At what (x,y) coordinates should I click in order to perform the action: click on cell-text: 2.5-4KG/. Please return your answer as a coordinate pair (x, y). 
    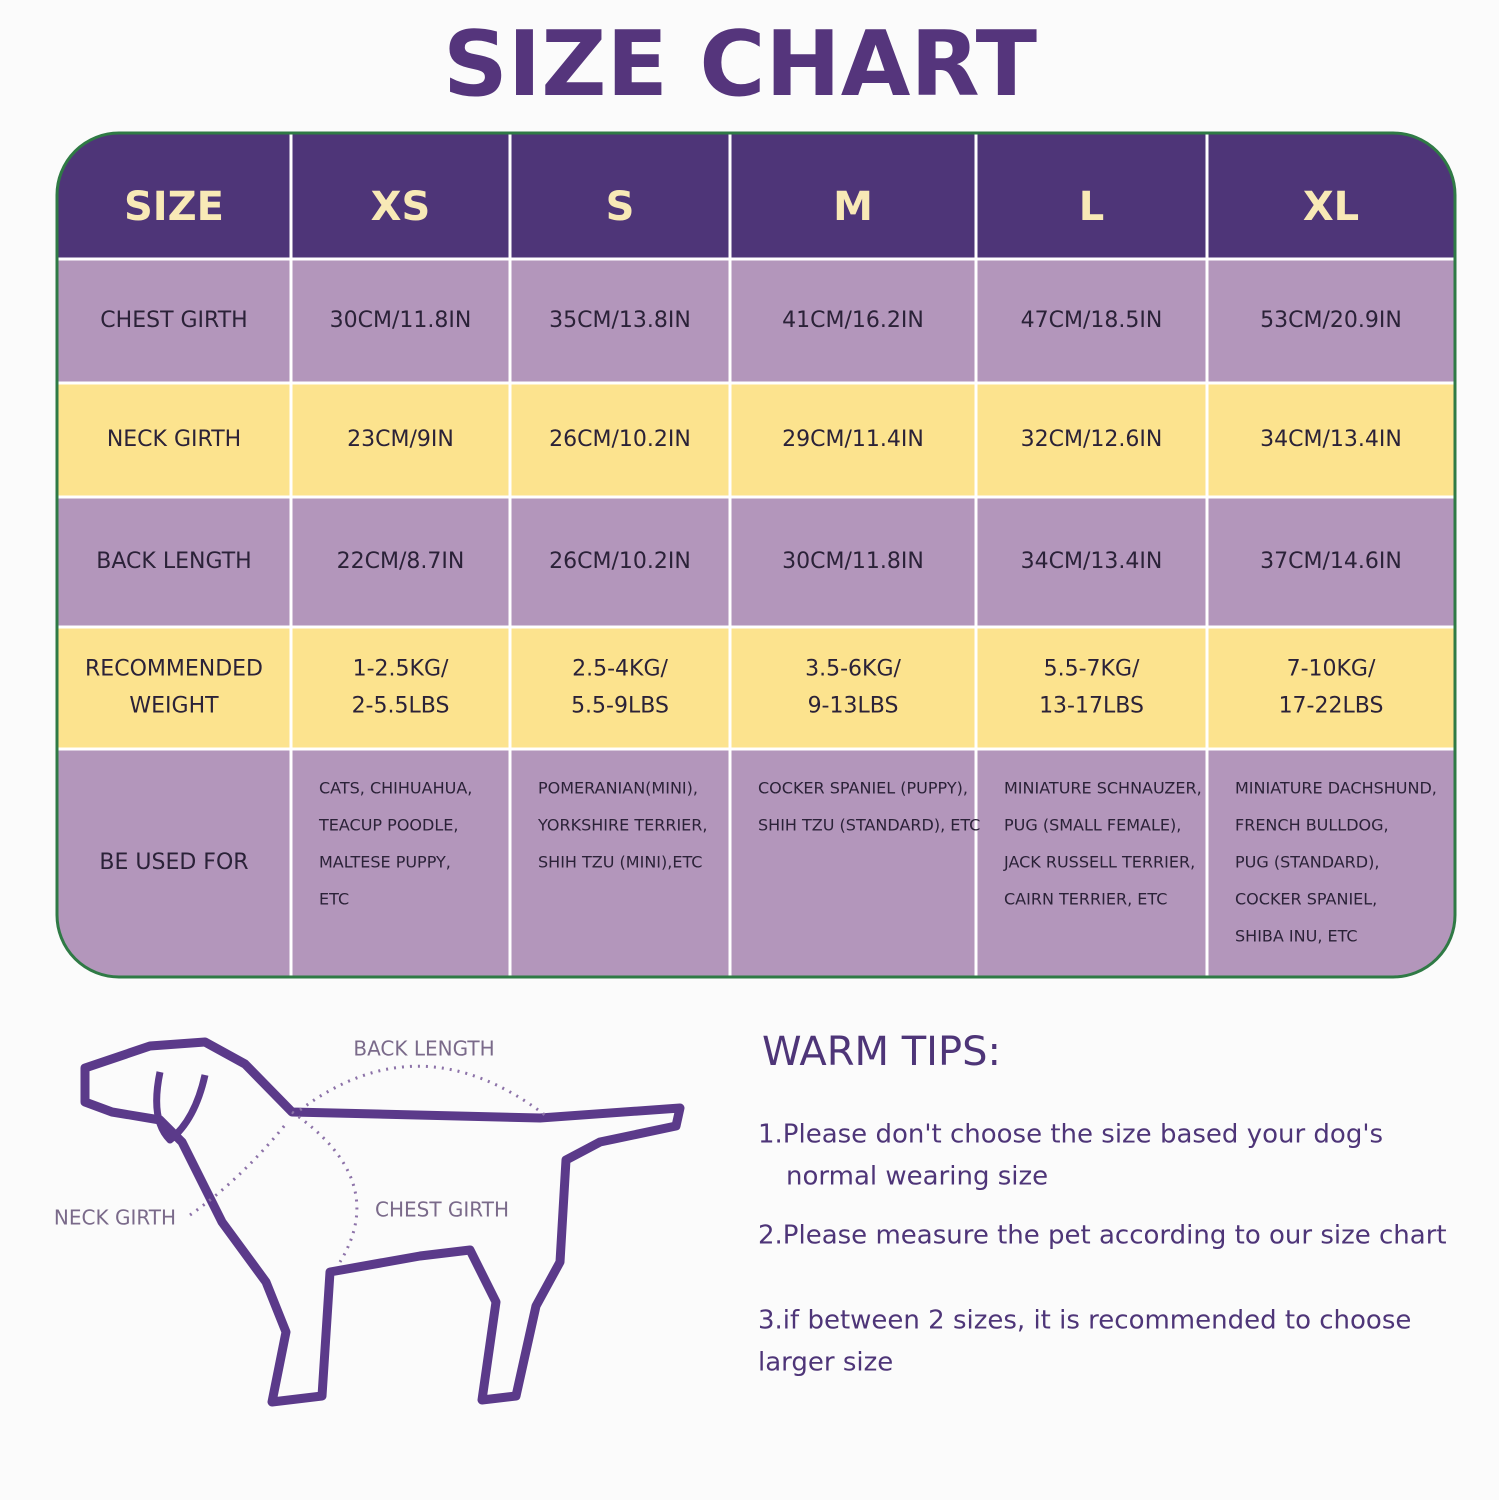
    Looking at the image, I should click on (620, 669).